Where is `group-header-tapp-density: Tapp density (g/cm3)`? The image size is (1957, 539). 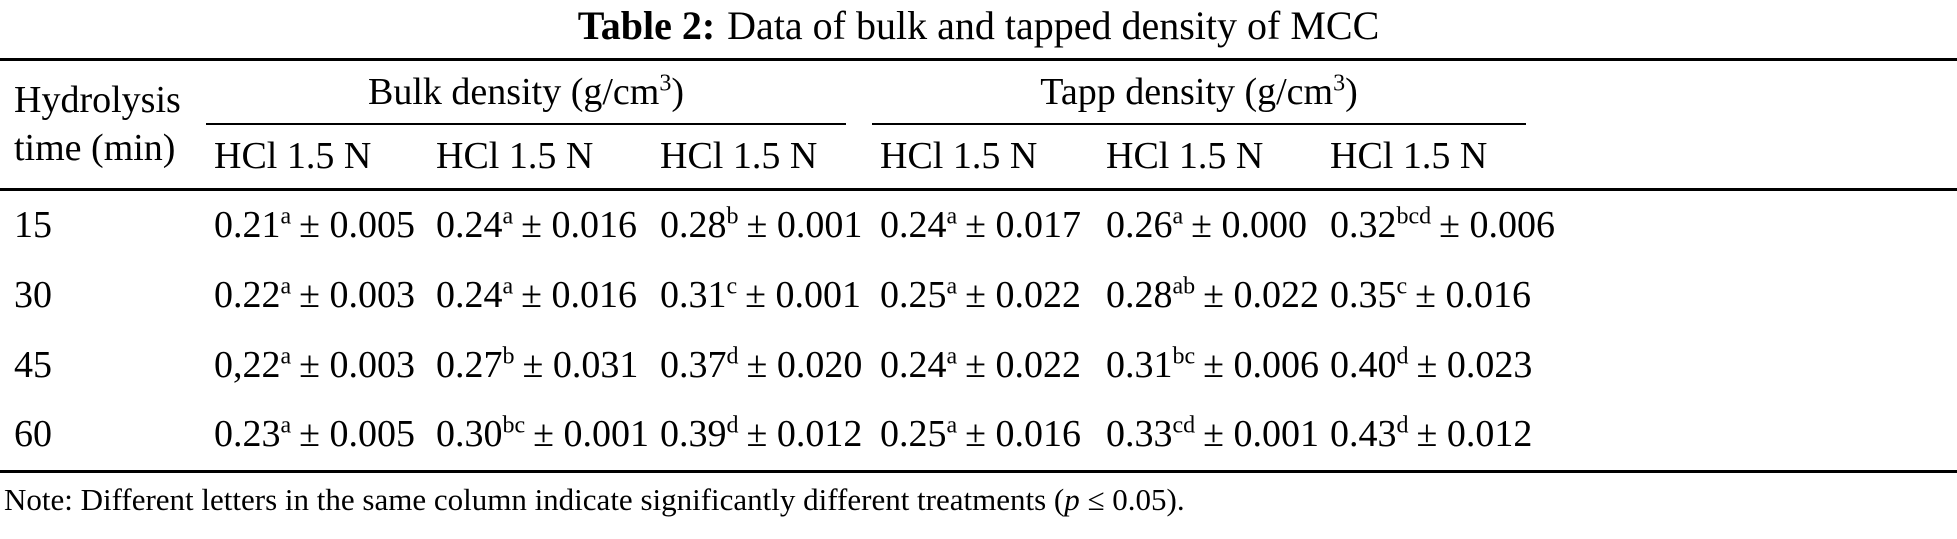 group-header-tapp-density: Tapp density (g/cm3) is located at coordinates (1203, 92).